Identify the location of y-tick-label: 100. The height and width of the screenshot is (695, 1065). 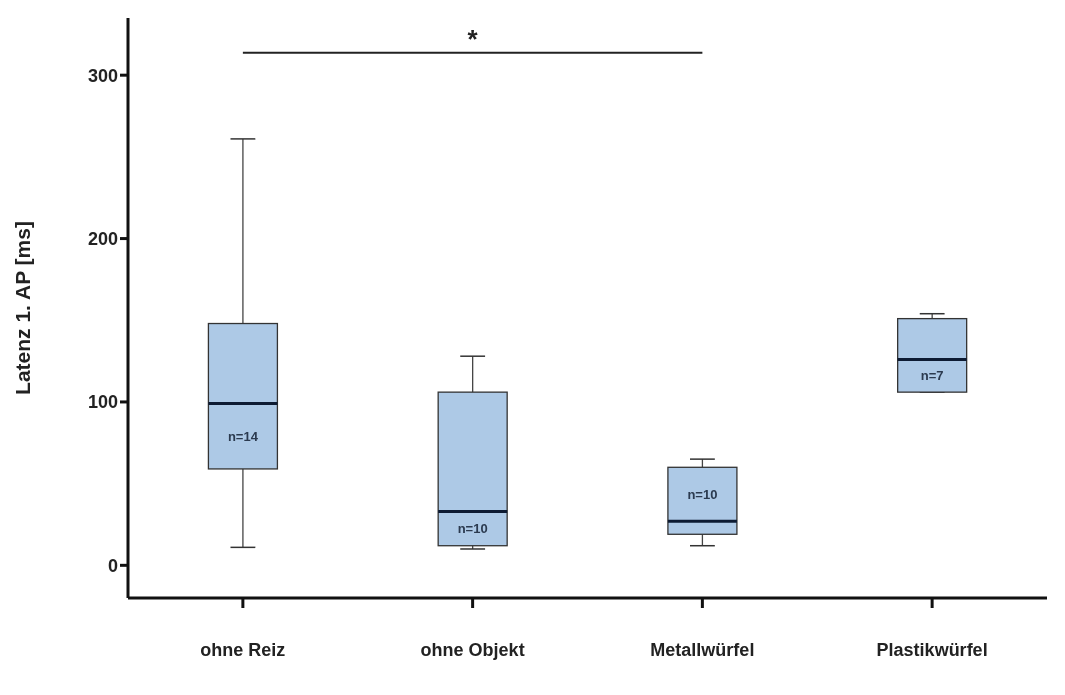
(102, 402).